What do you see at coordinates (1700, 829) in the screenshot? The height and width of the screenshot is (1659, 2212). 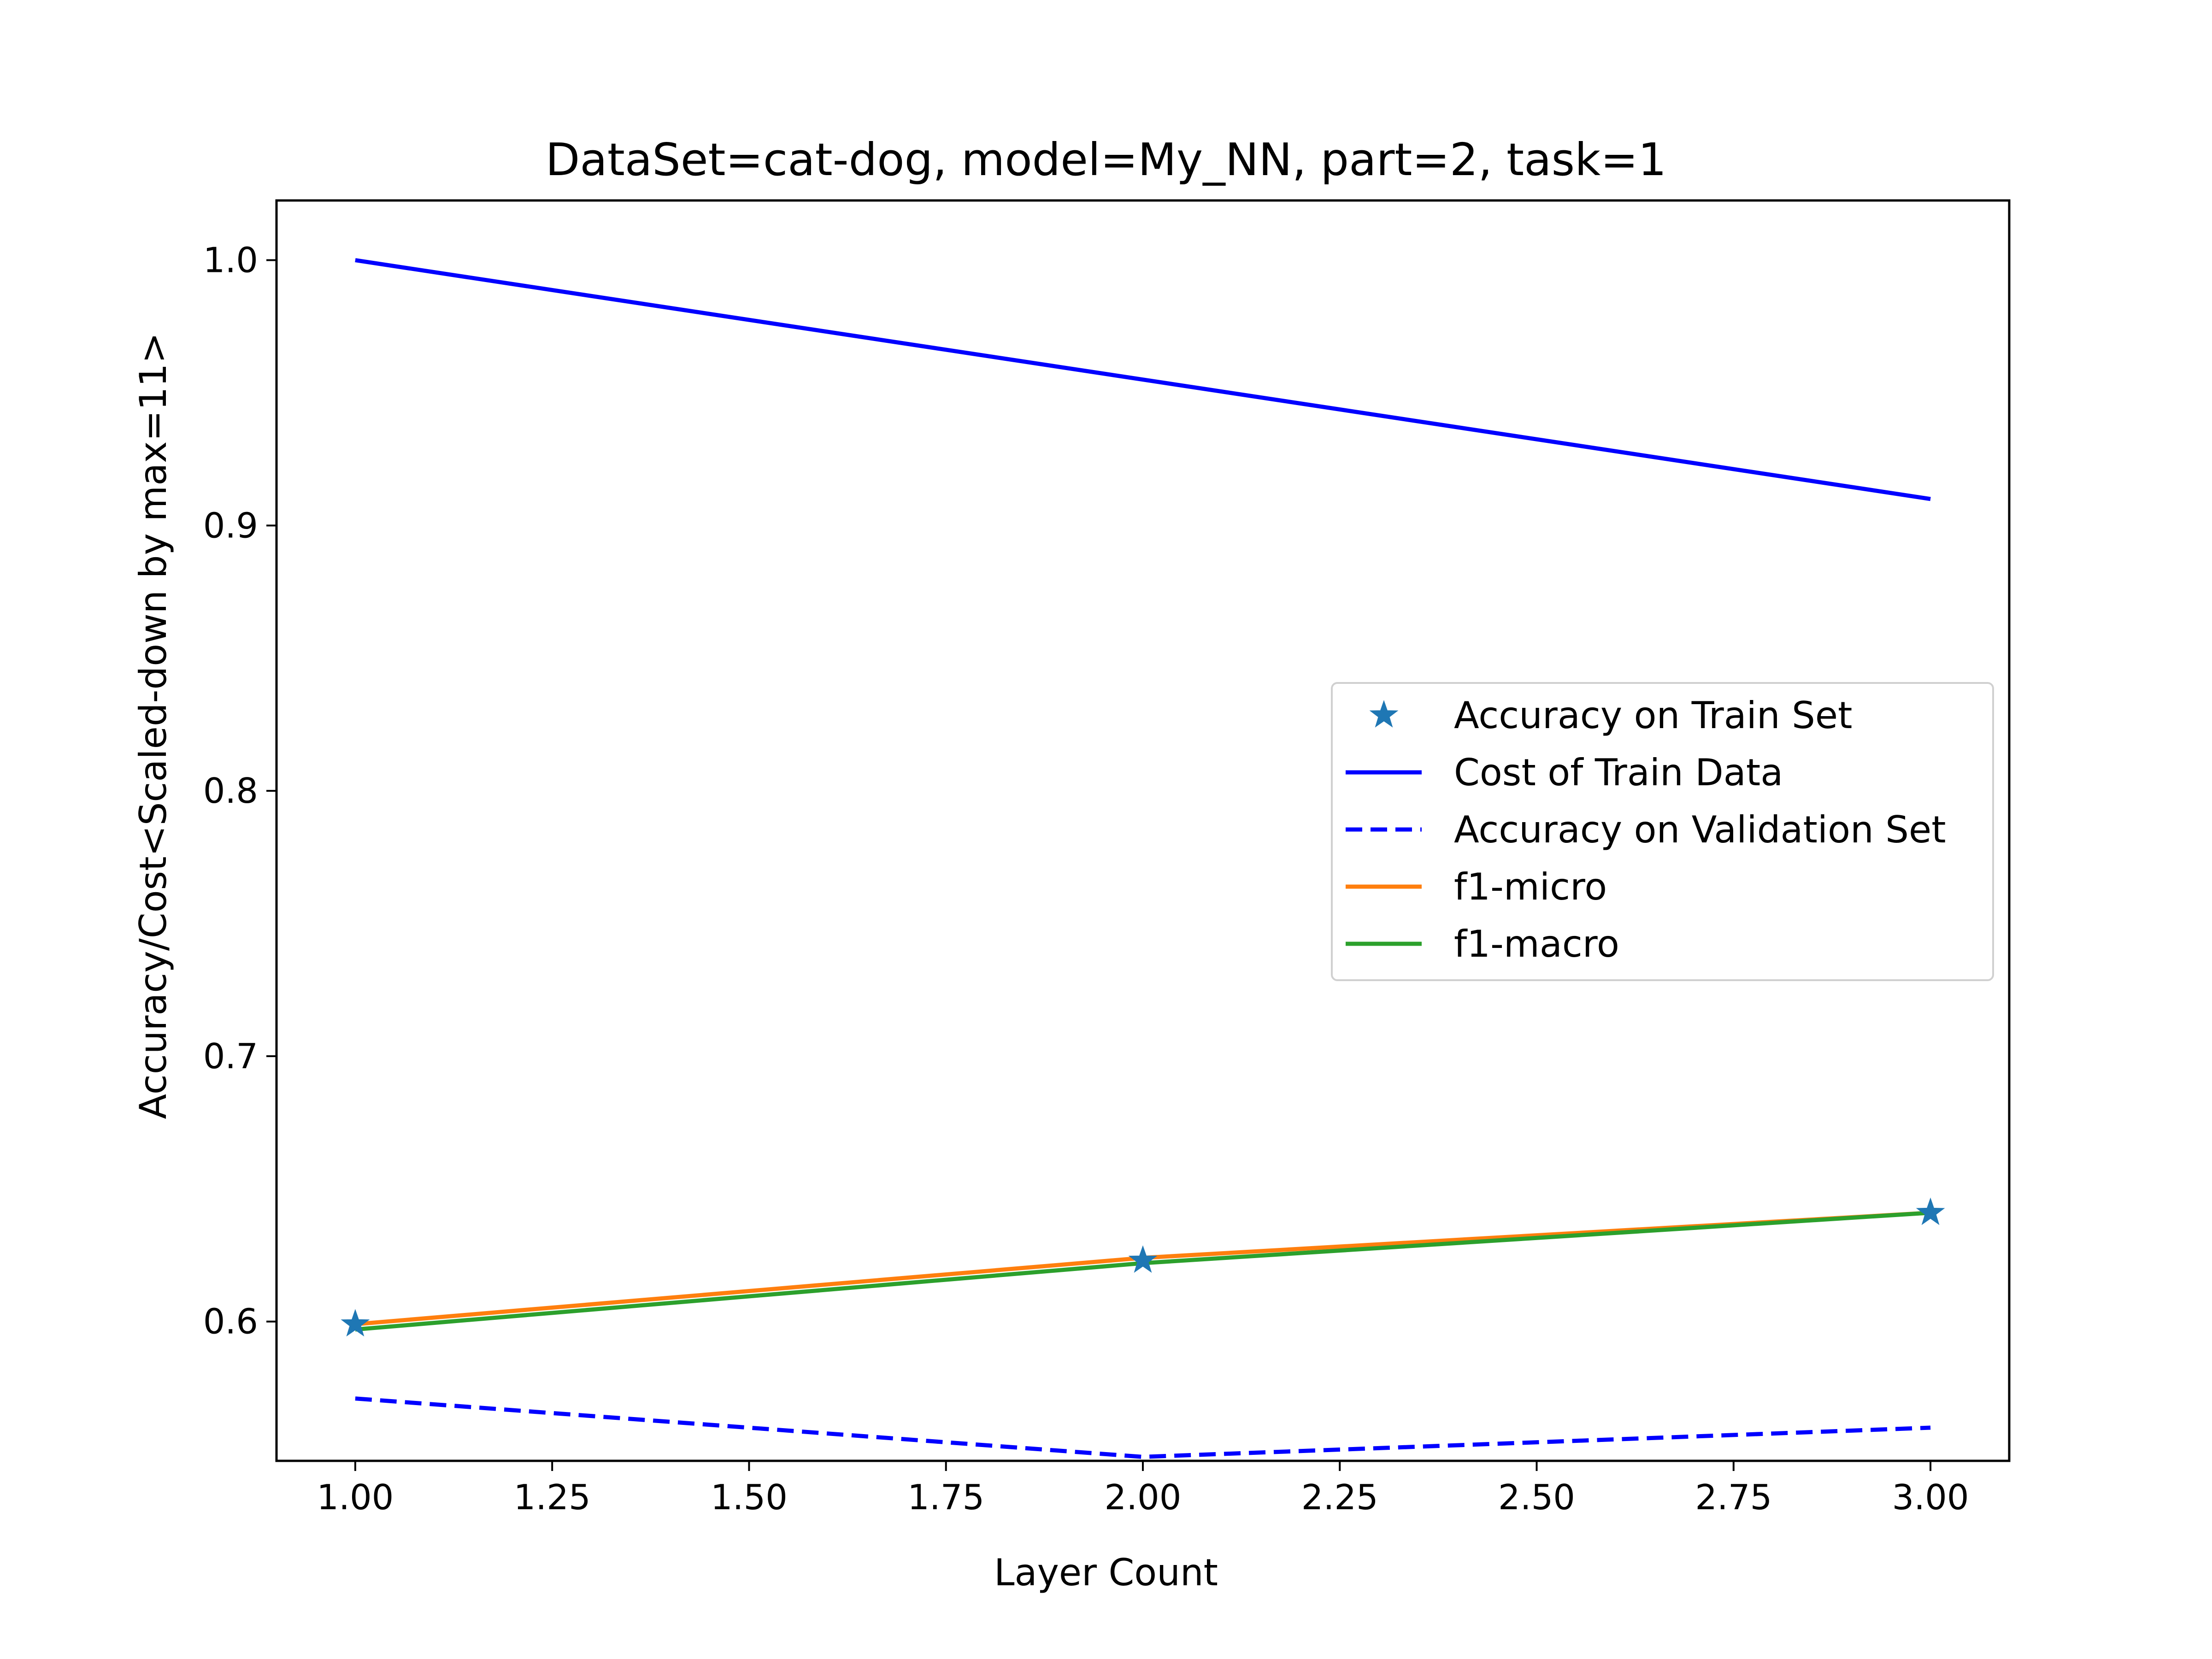 I see `legend-label-accuracy-on-validation-set: Accuracy on Validation Set` at bounding box center [1700, 829].